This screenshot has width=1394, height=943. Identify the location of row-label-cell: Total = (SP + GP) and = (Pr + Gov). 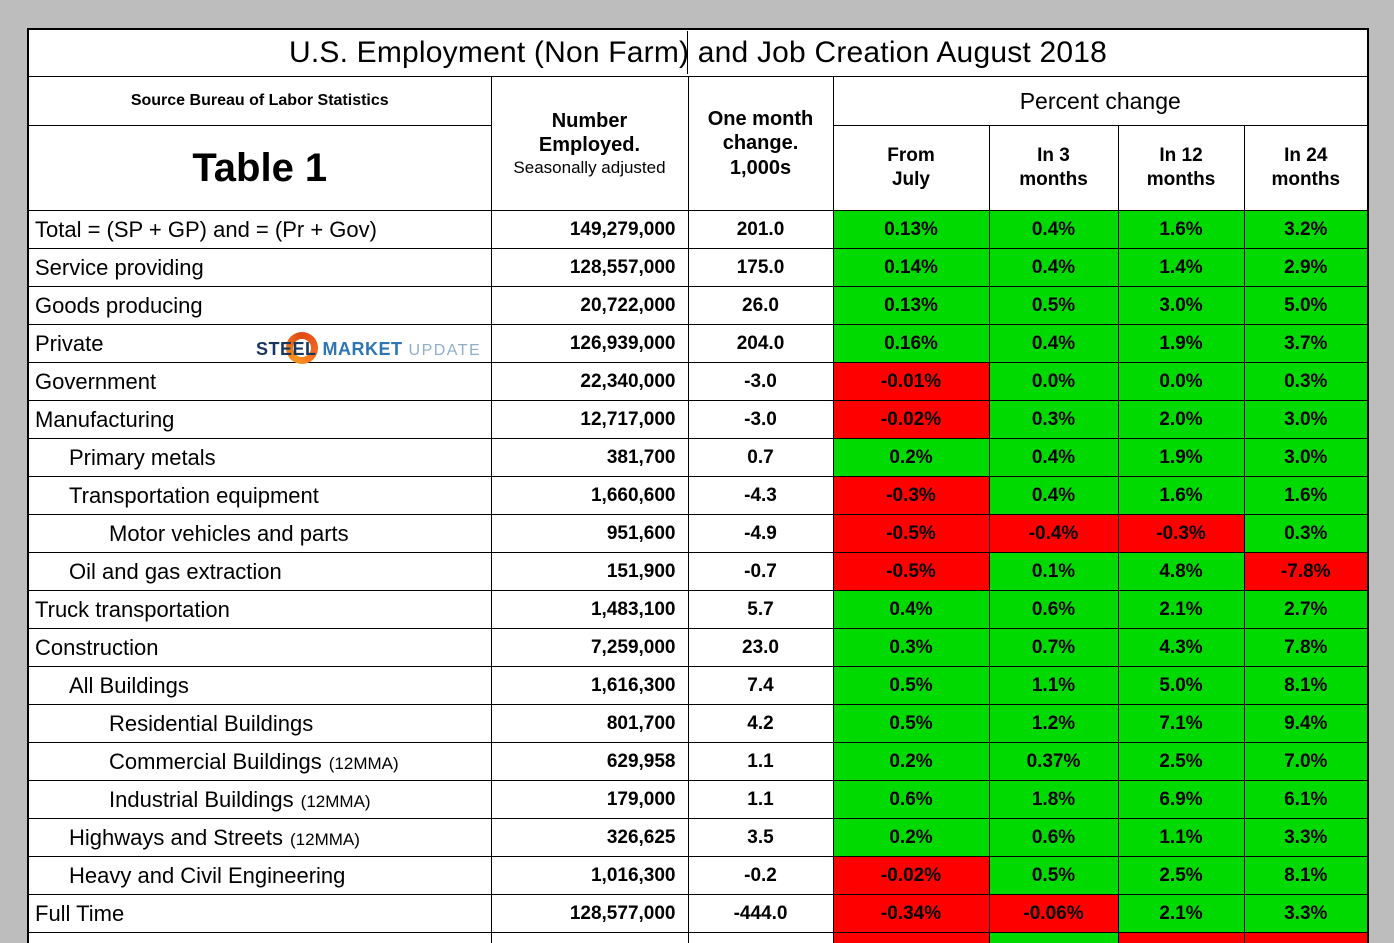
(259, 229).